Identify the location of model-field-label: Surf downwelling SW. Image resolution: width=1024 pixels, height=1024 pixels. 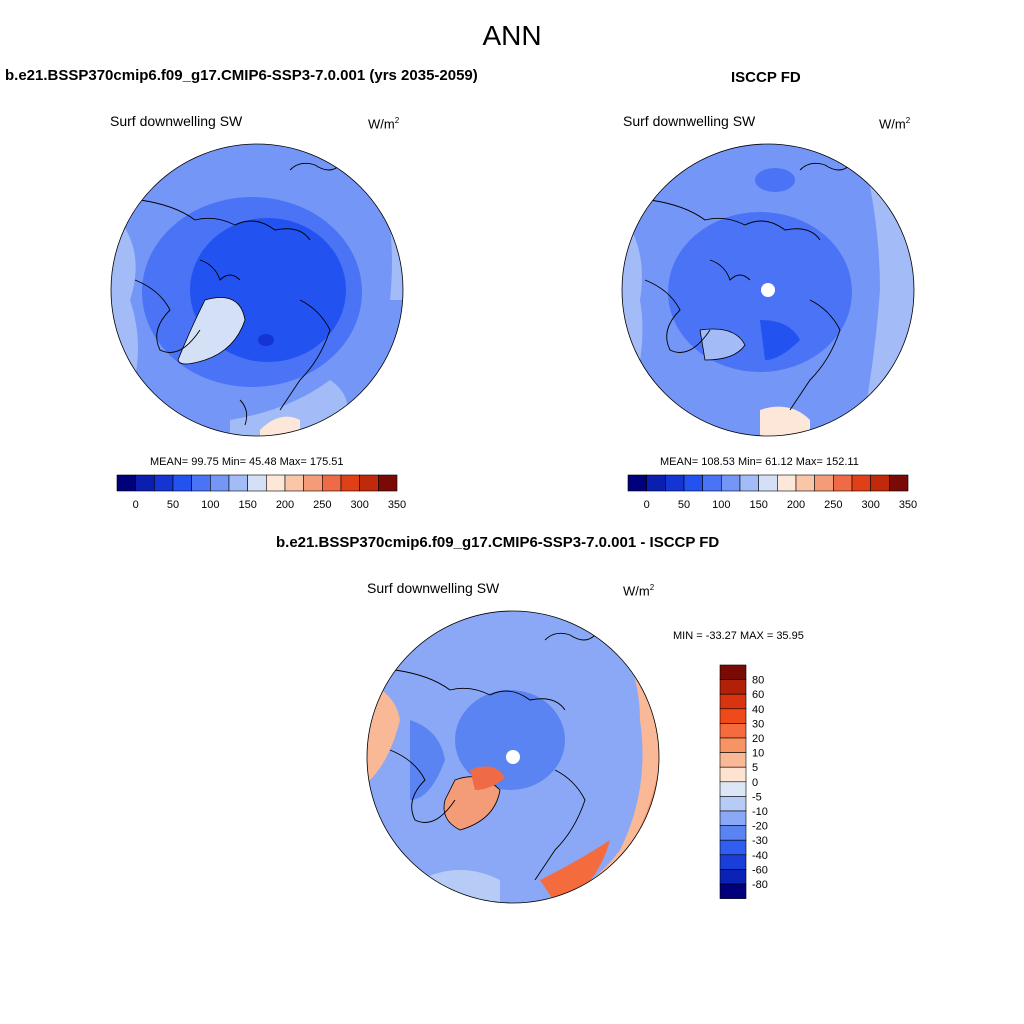
(176, 121).